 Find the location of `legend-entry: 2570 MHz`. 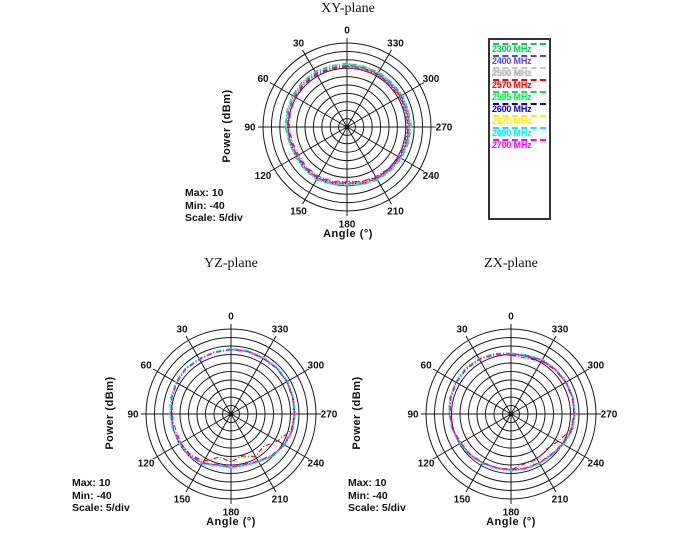

legend-entry: 2570 MHz is located at coordinates (519, 84).